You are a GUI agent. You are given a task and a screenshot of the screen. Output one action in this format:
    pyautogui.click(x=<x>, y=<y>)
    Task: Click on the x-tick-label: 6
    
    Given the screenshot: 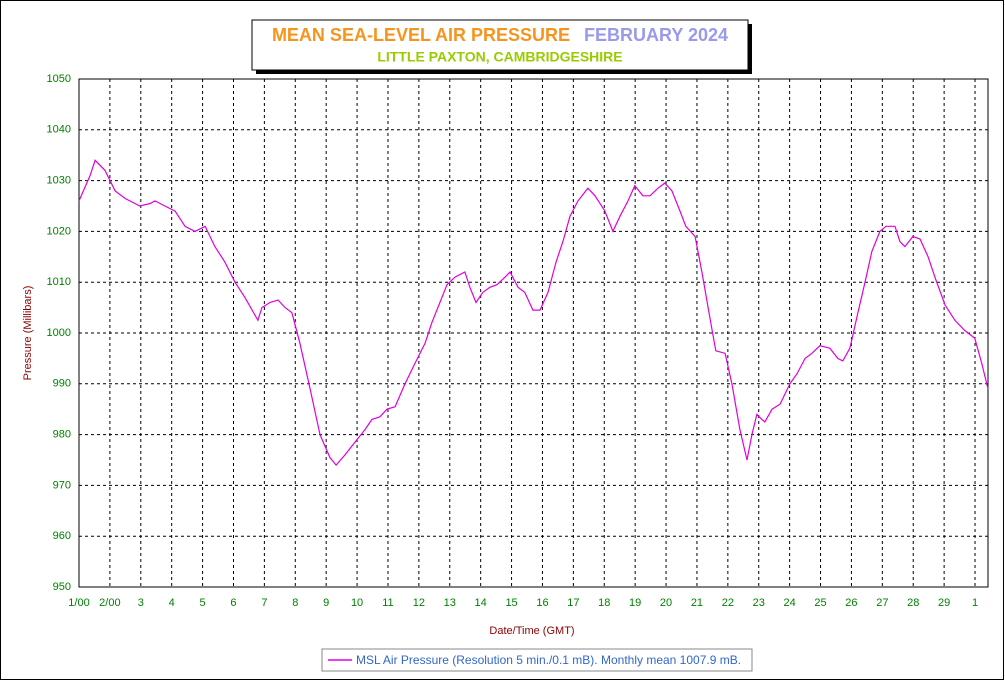 What is the action you would take?
    pyautogui.click(x=233, y=603)
    